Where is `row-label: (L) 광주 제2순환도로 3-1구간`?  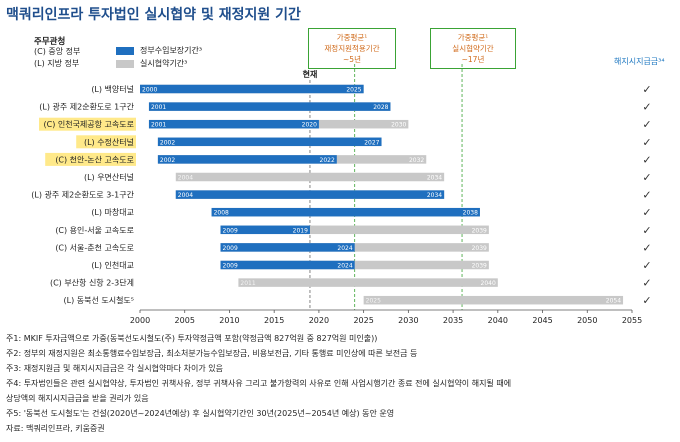 row-label: (L) 광주 제2순환도로 3-1구간 is located at coordinates (82, 195).